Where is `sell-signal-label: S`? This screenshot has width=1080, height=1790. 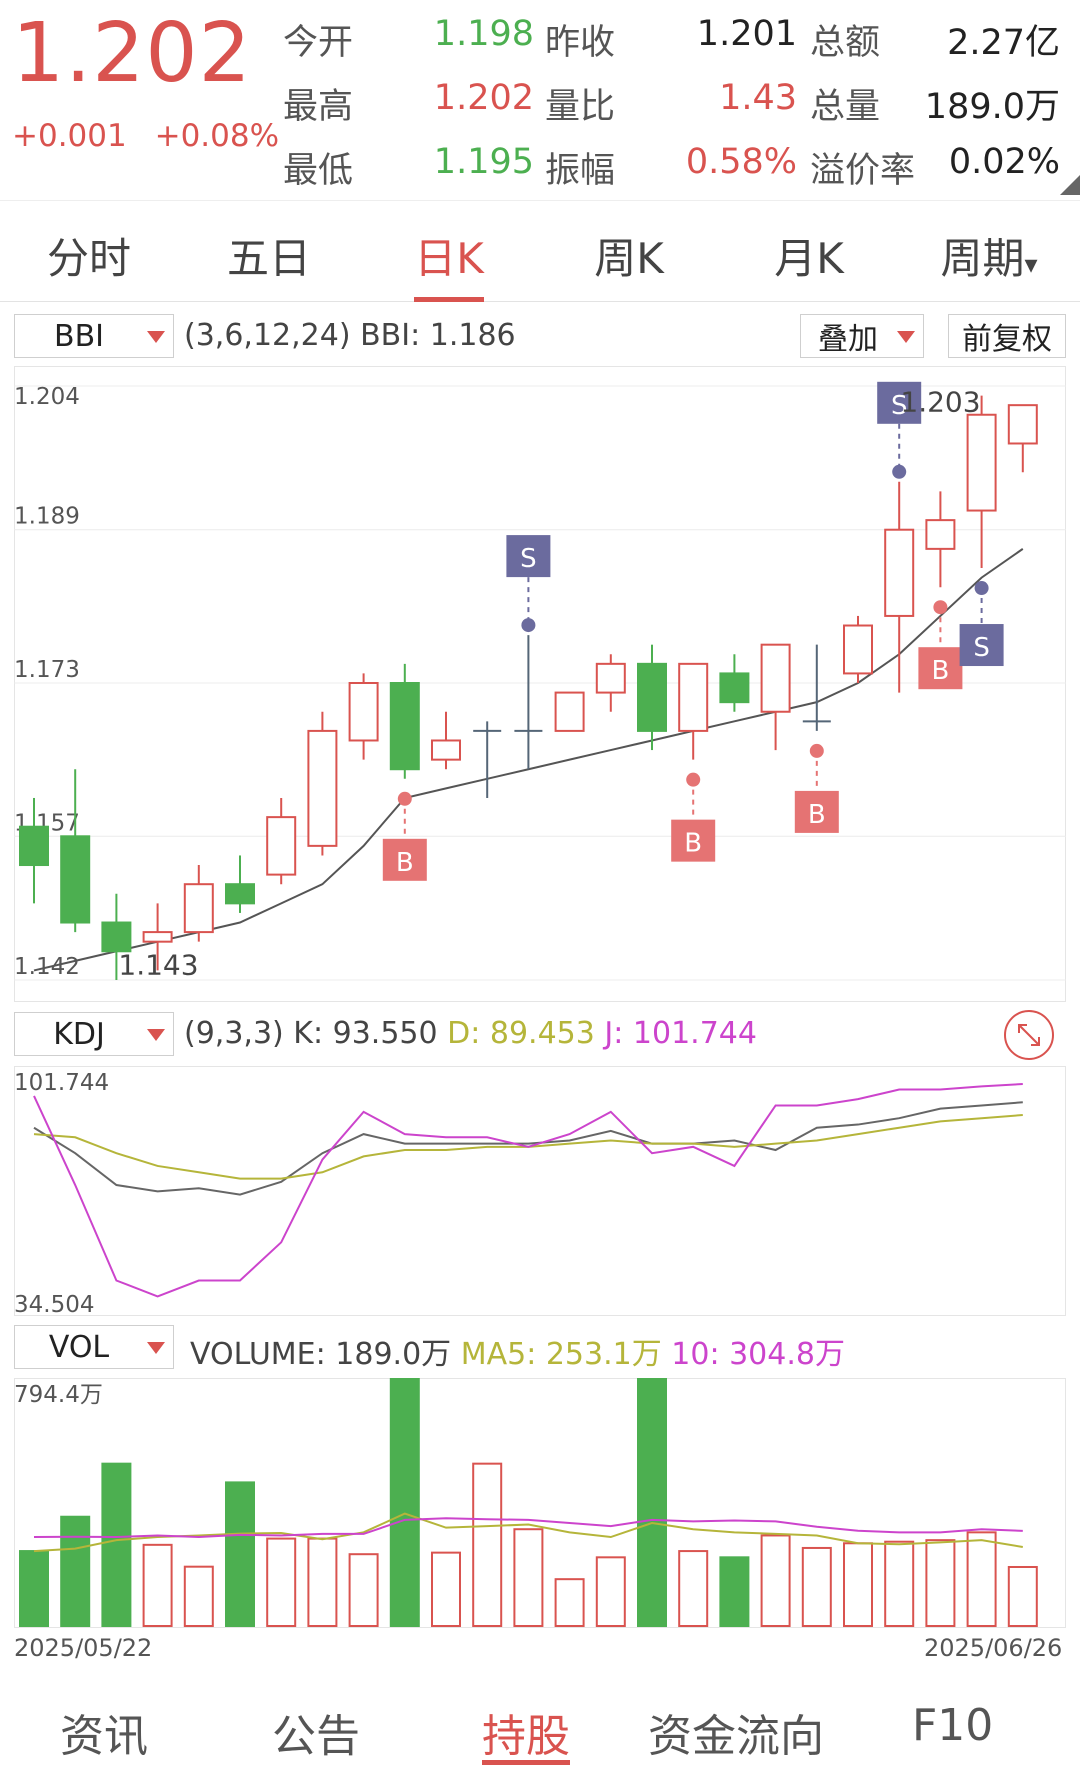
sell-signal-label: S is located at coordinates (981, 648).